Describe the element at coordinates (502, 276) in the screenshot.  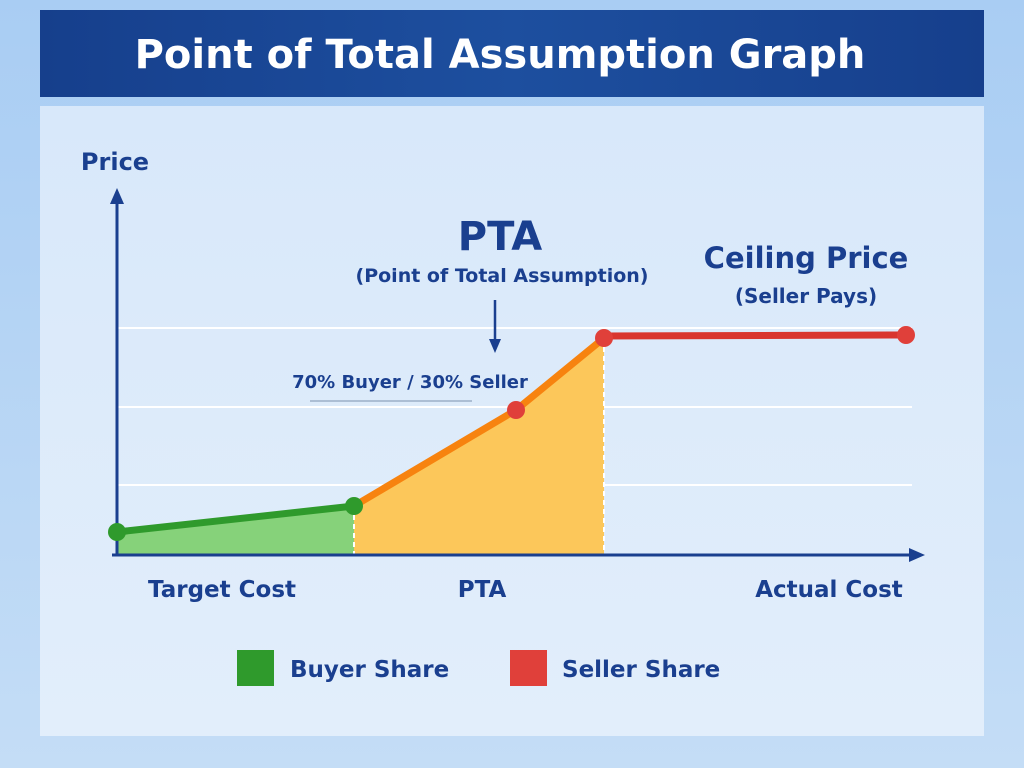
I see `pta-subtitle: (Point of Total Assumption)` at that location.